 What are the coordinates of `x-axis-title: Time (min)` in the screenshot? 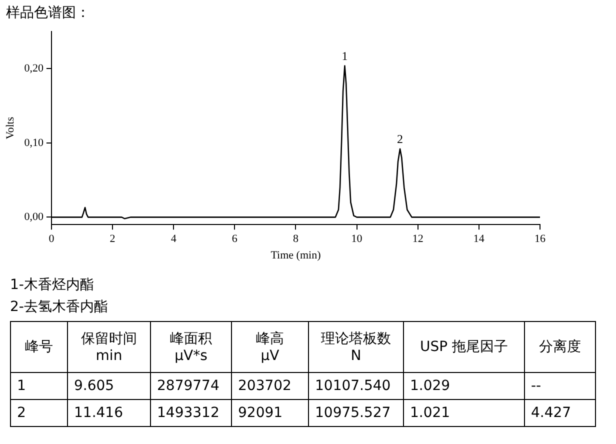 It's located at (296, 255).